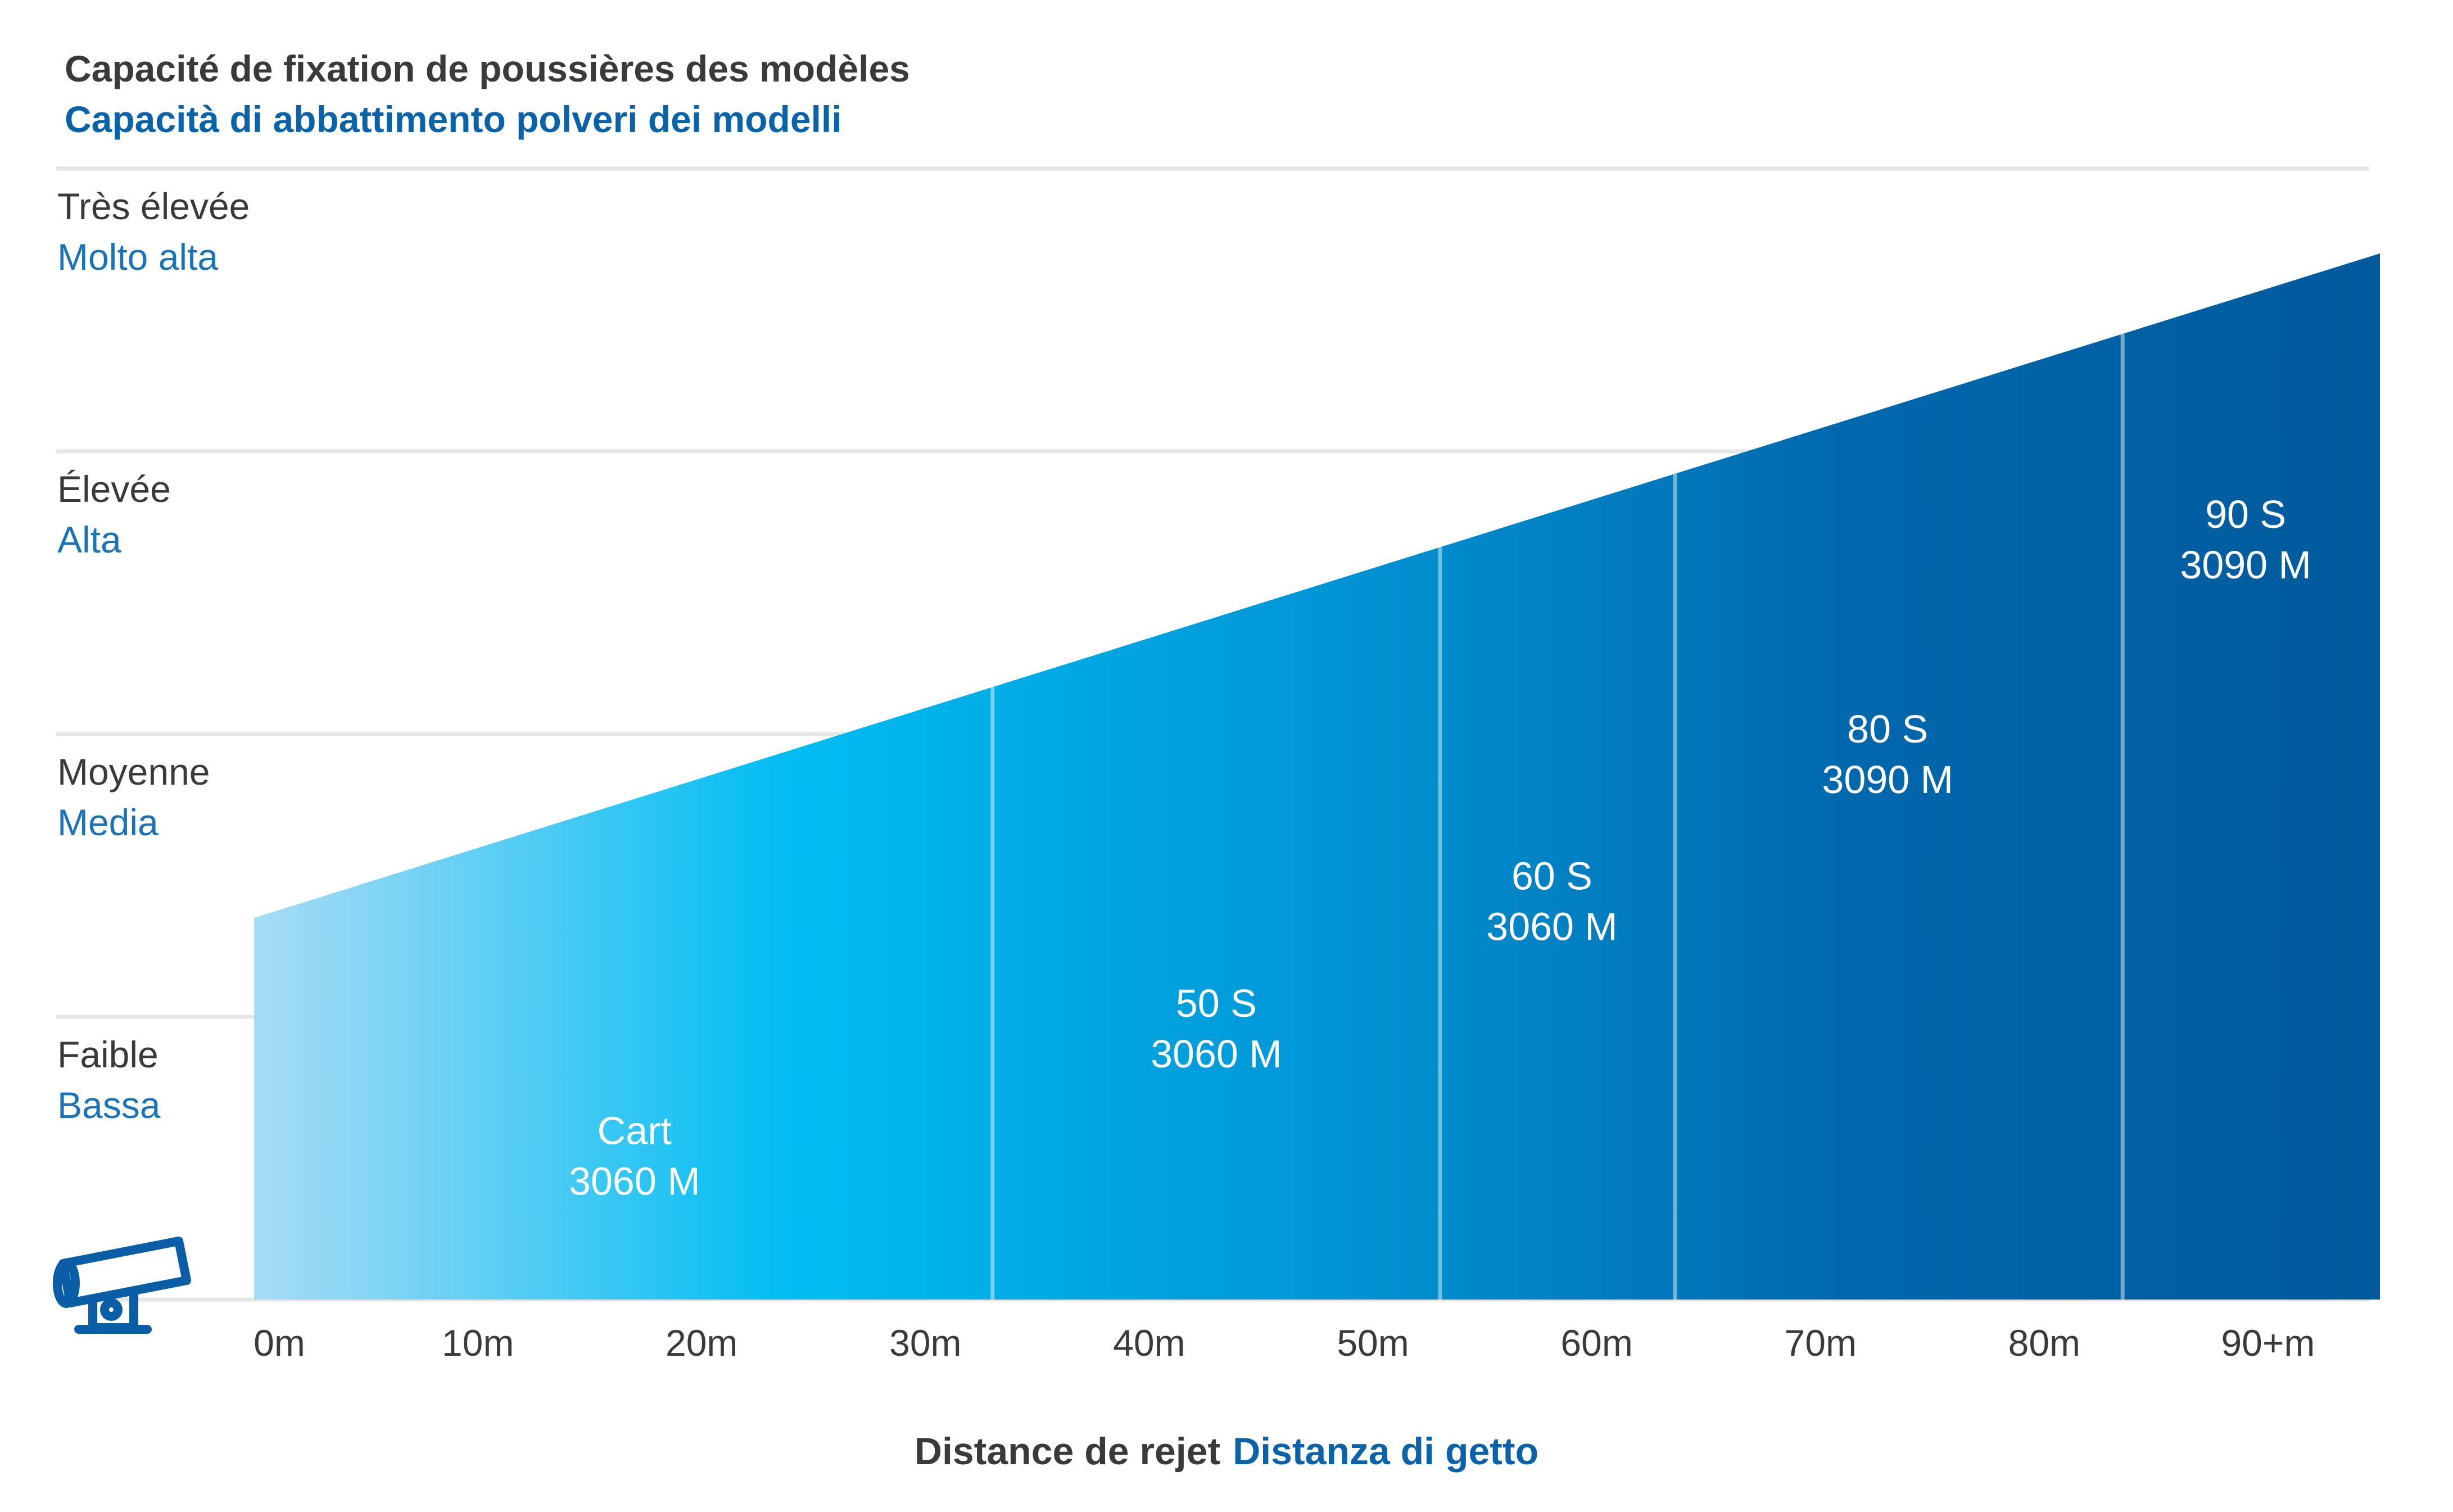  I want to click on x-tick-label: 30m, so click(925, 1343).